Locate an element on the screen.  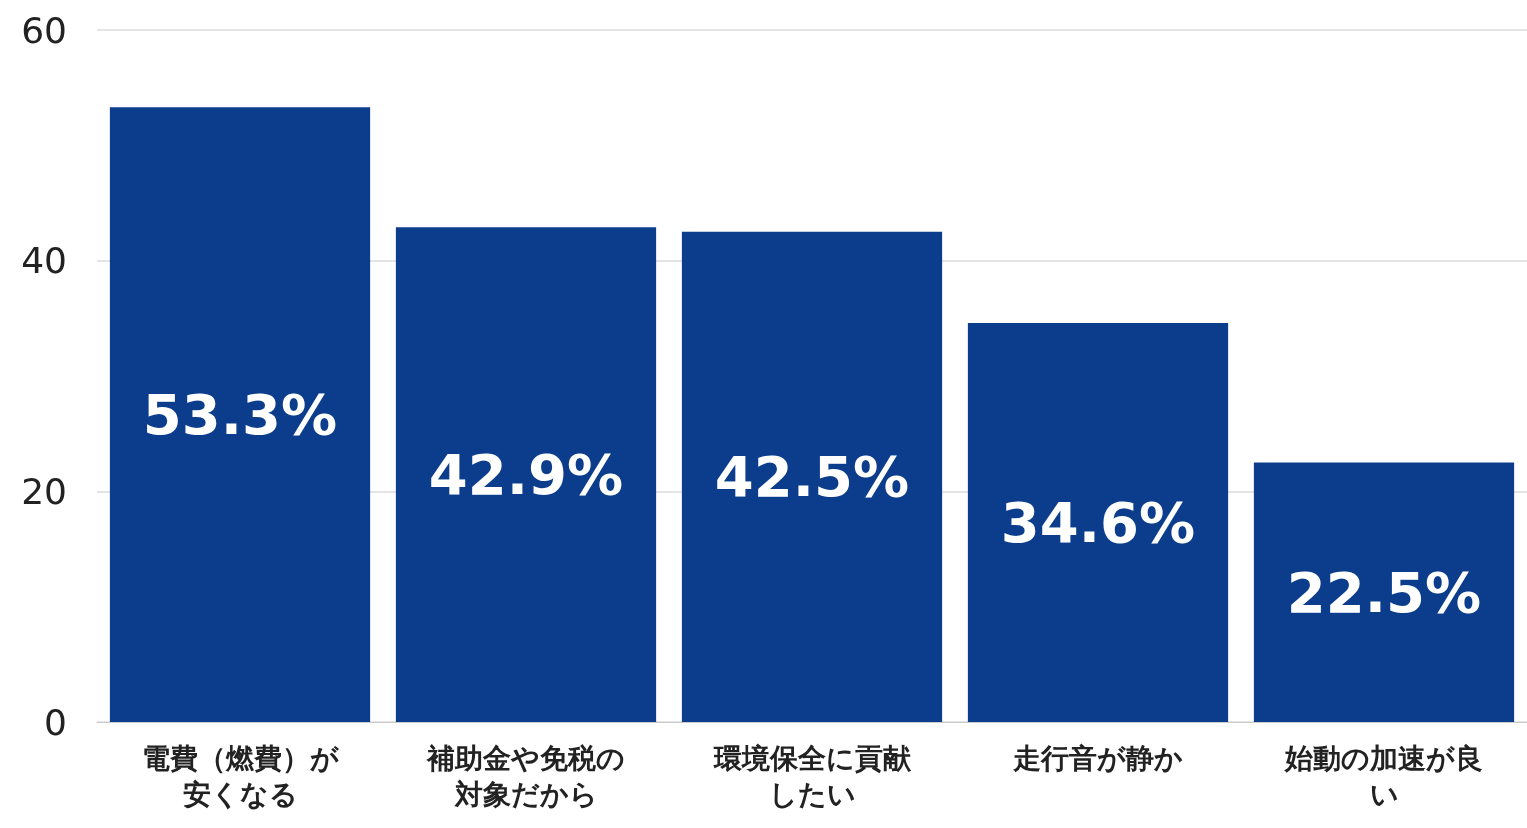
data-label: 42.9% is located at coordinates (526, 475).